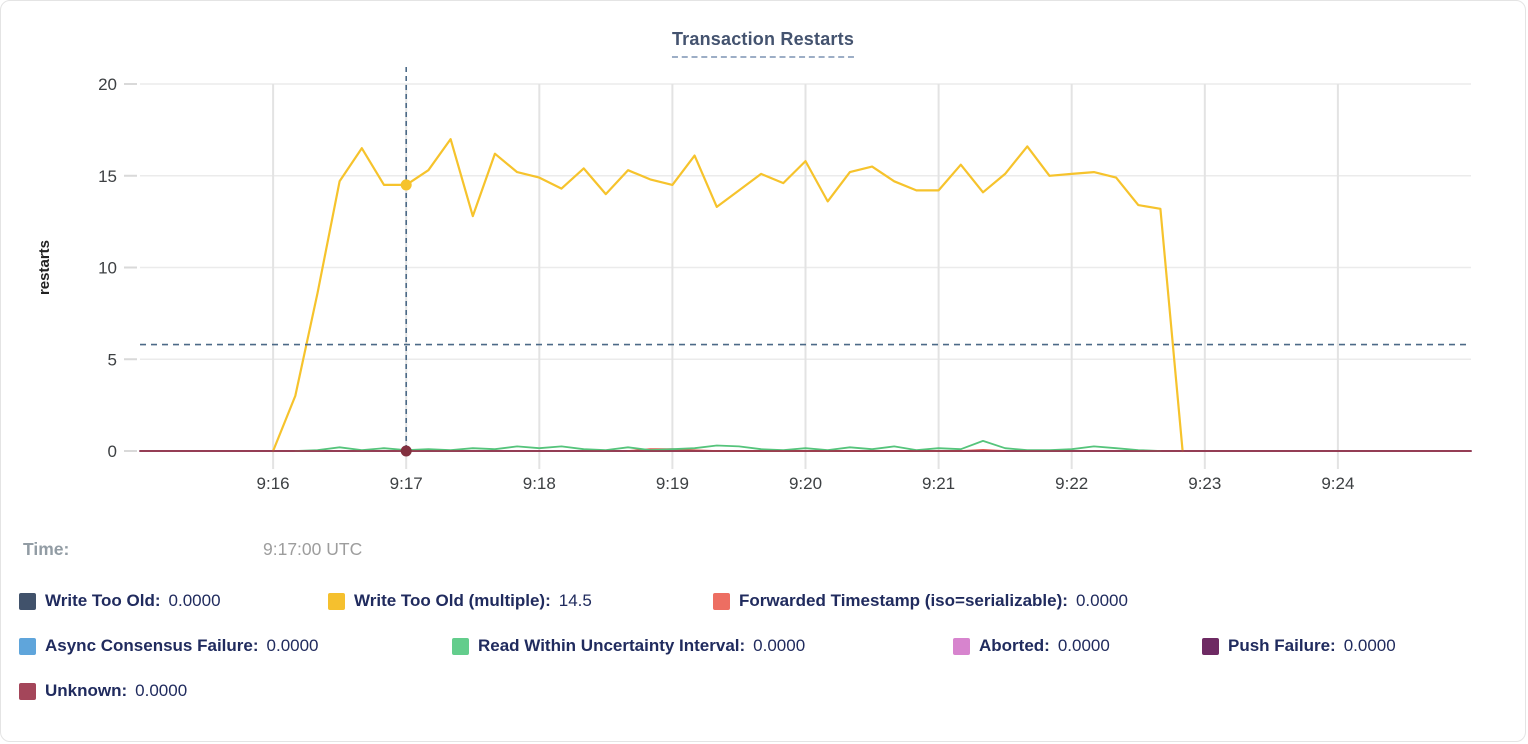 The image size is (1528, 744). I want to click on legend-swatch-async-consensus-failure, so click(27, 646).